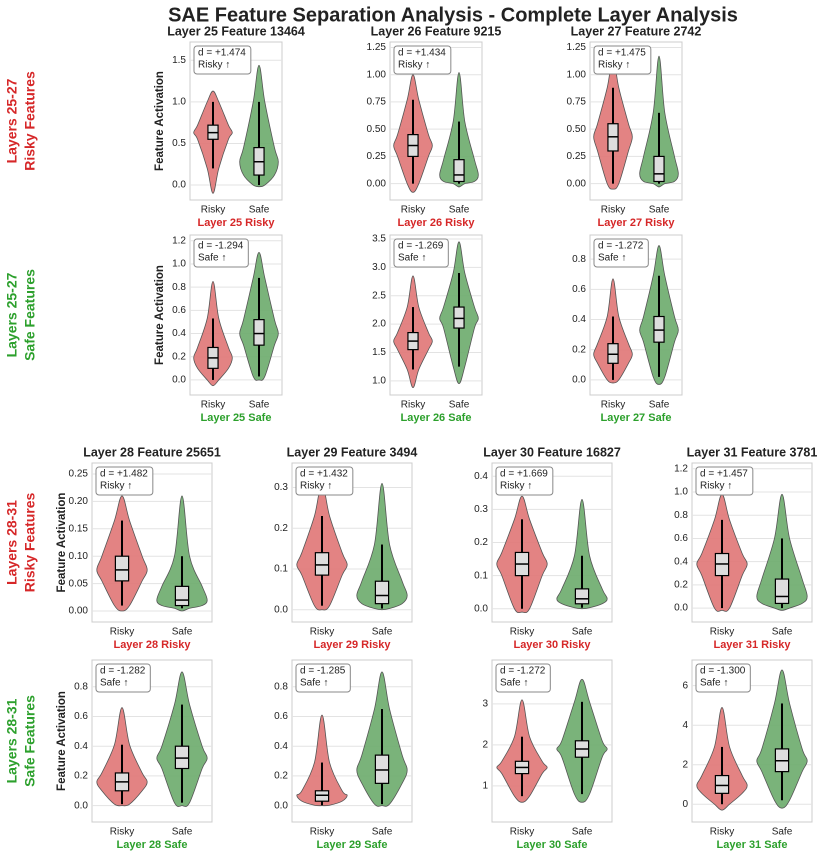 This screenshot has height=853, width=822. I want to click on row-label: Layers 28-31, so click(12, 542).